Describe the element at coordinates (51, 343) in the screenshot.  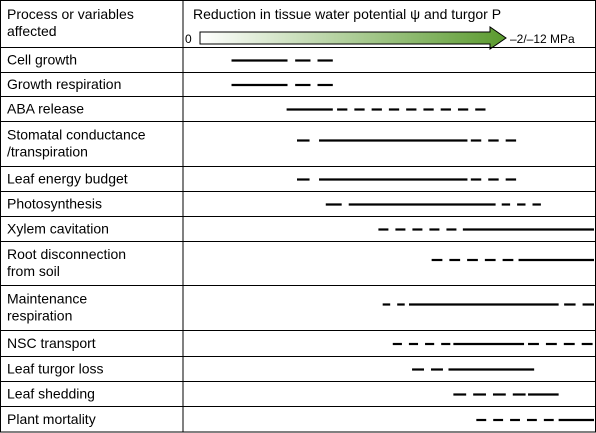
I see `row-label: NSC transport` at that location.